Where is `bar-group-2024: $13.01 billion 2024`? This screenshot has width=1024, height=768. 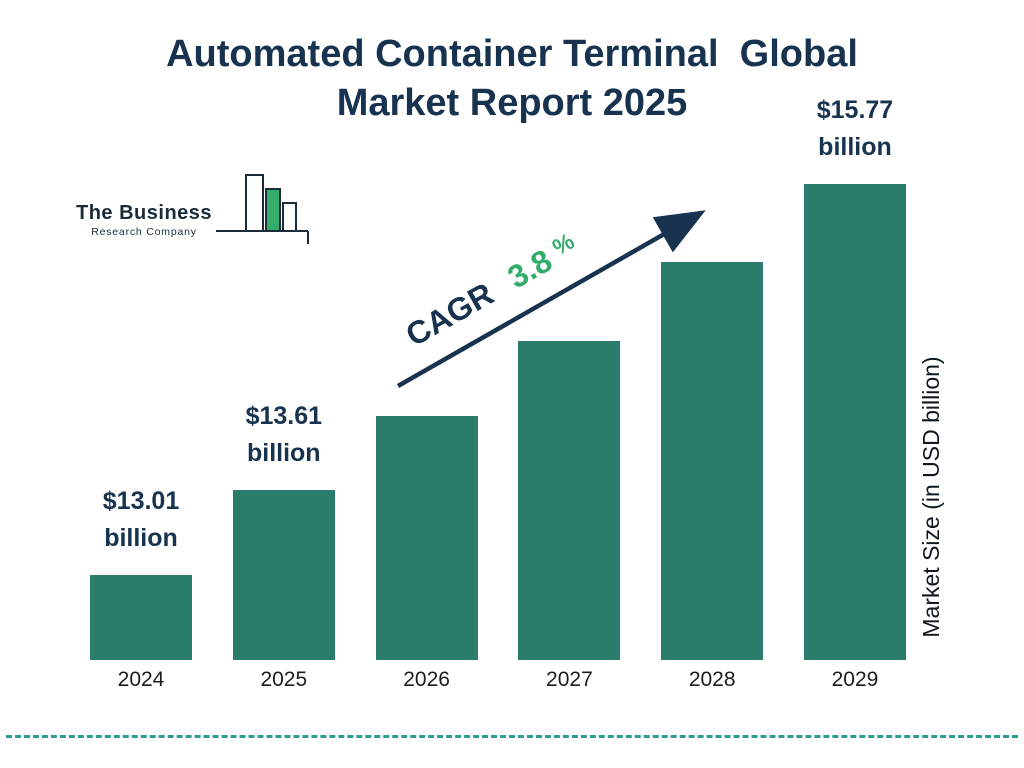 bar-group-2024: $13.01 billion 2024 is located at coordinates (141, 394).